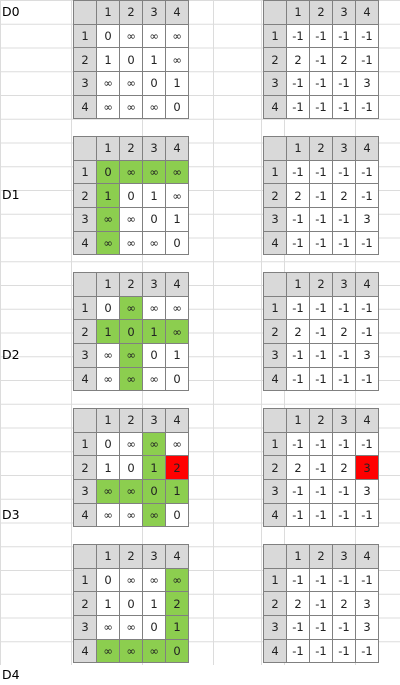  What do you see at coordinates (177, 604) in the screenshot?
I see `distance-cell: 2` at bounding box center [177, 604].